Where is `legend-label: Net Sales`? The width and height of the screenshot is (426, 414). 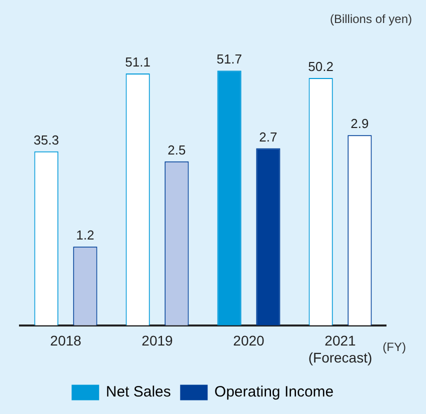
legend-label: Net Sales is located at coordinates (138, 392).